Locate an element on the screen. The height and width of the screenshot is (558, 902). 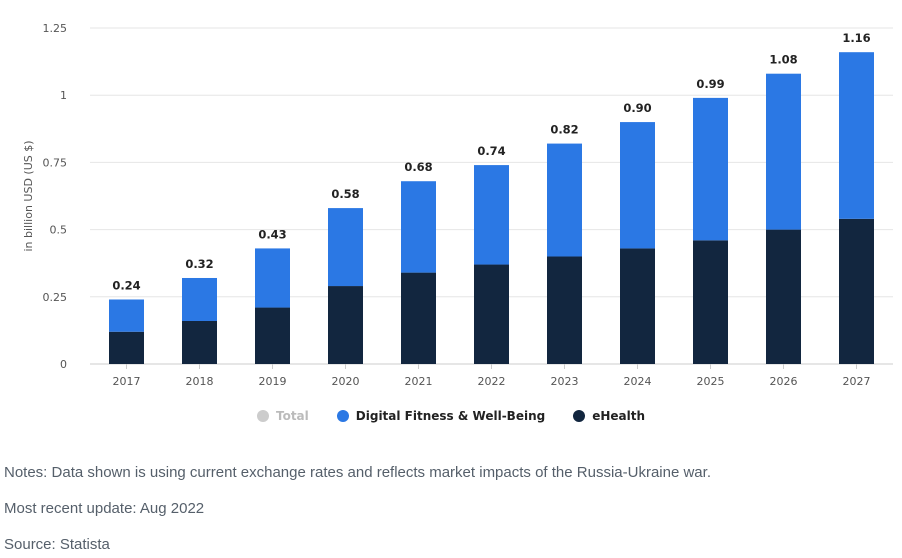
legend-item-ehealth: eHealth is located at coordinates (609, 416).